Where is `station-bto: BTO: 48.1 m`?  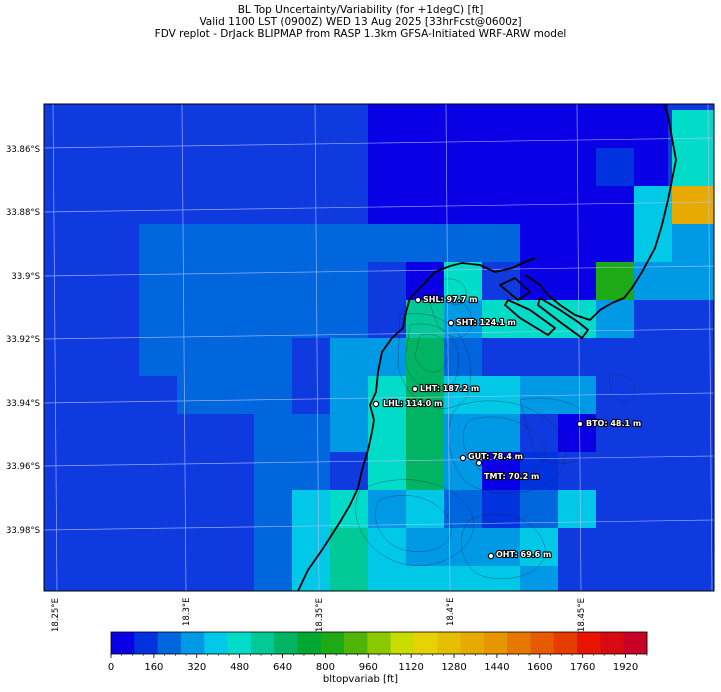
station-bto: BTO: 48.1 m is located at coordinates (609, 423).